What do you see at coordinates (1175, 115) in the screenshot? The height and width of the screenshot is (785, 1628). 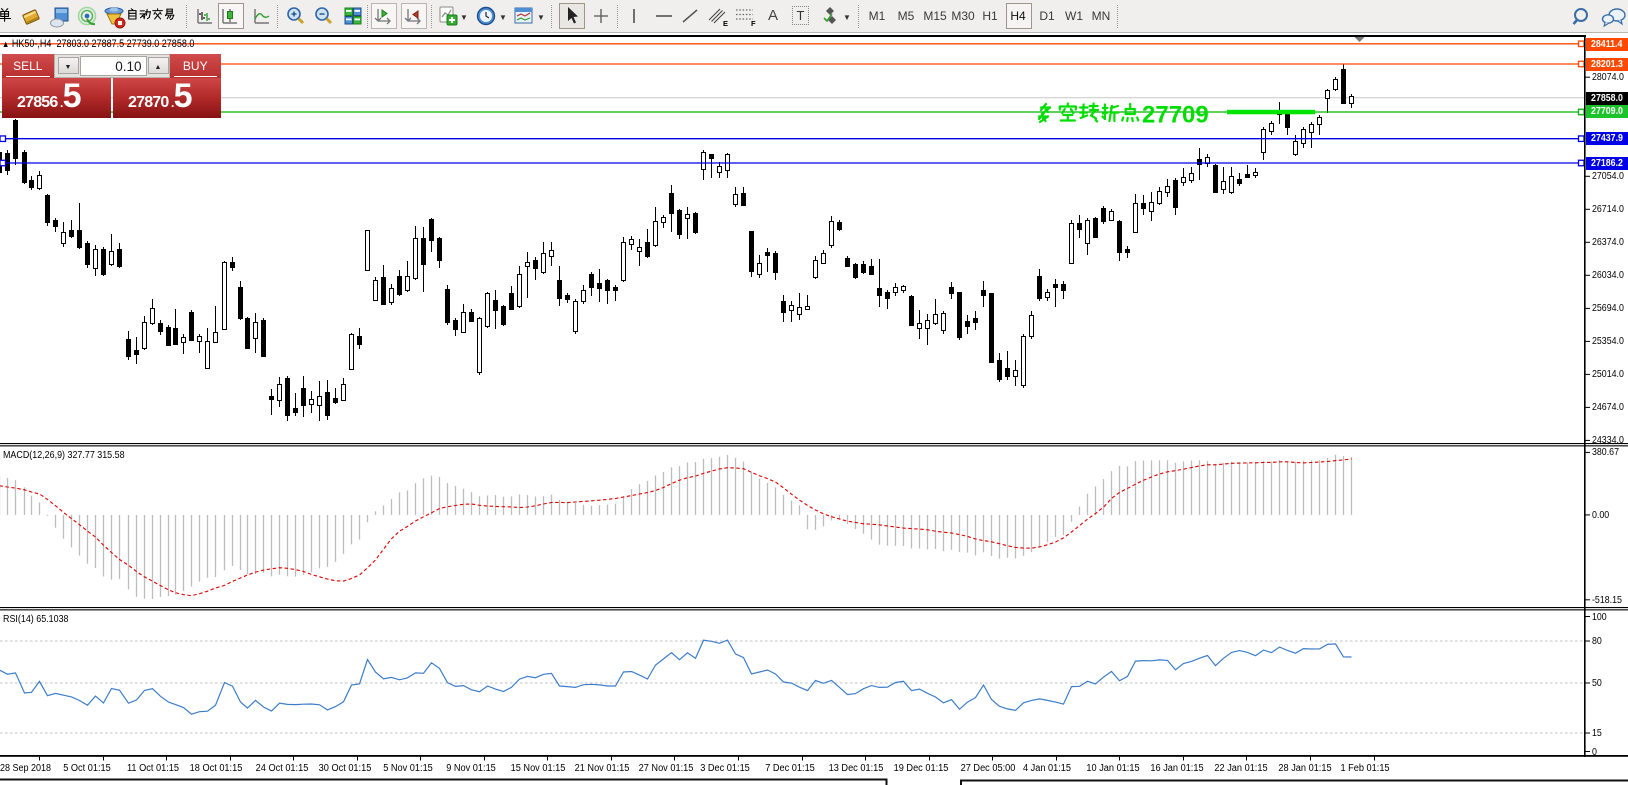 I see `svg-text: 27709` at bounding box center [1175, 115].